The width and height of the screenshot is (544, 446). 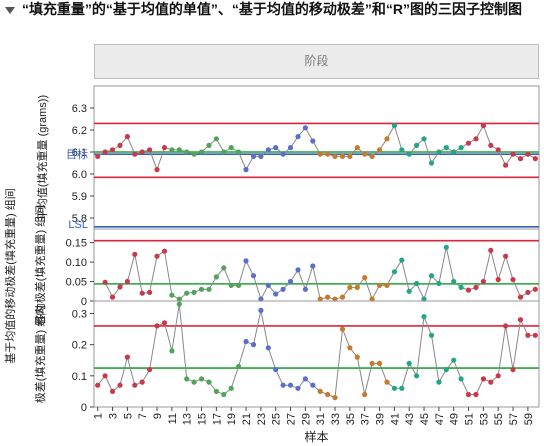 What do you see at coordinates (114, 416) in the screenshot?
I see `x-tick-label: 3` at bounding box center [114, 416].